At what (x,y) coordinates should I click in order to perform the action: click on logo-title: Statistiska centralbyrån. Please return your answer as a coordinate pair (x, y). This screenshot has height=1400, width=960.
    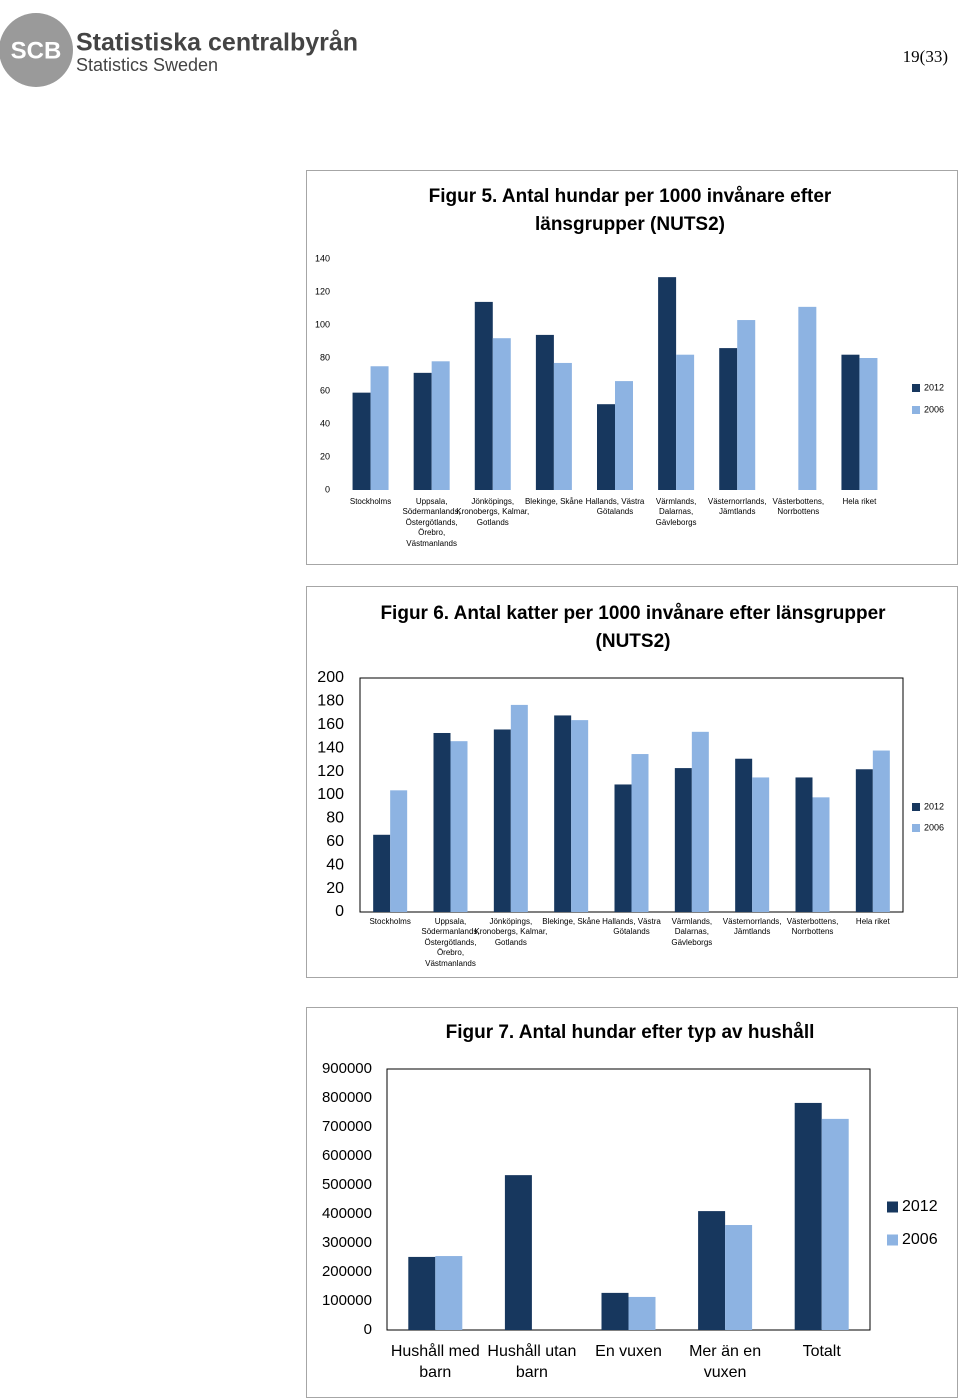
    Looking at the image, I should click on (217, 43).